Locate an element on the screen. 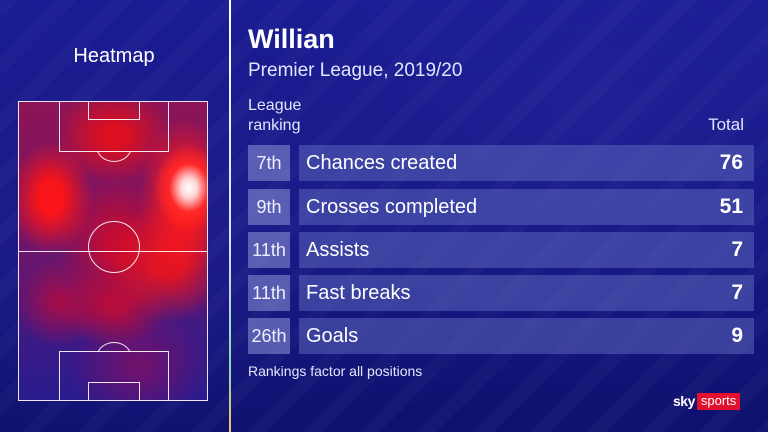 This screenshot has width=768, height=432. stat-row: 9th Crosses completed 51 is located at coordinates (501, 207).